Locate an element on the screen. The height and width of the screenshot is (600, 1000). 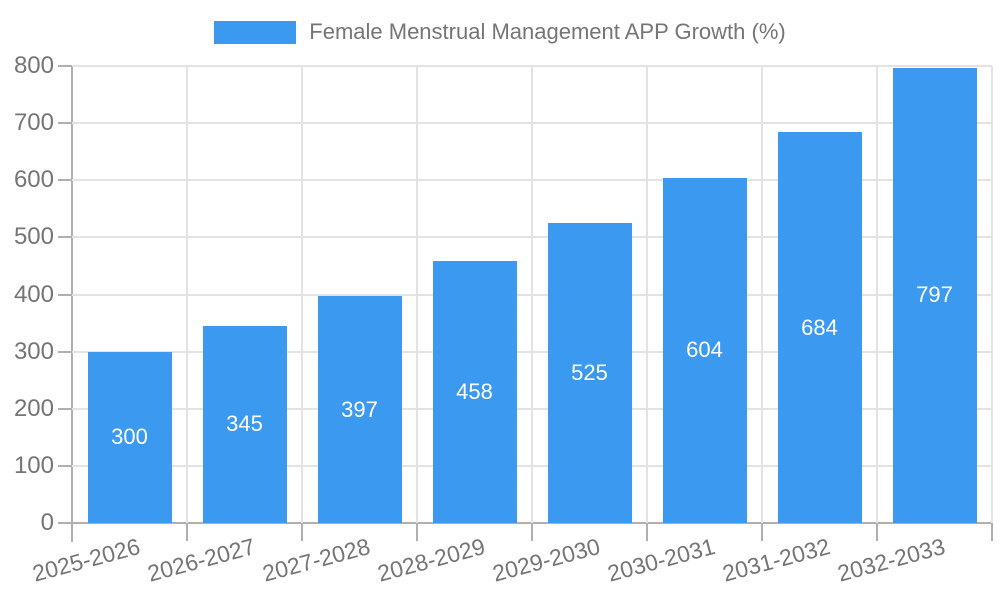
bar: 345 is located at coordinates (244, 424).